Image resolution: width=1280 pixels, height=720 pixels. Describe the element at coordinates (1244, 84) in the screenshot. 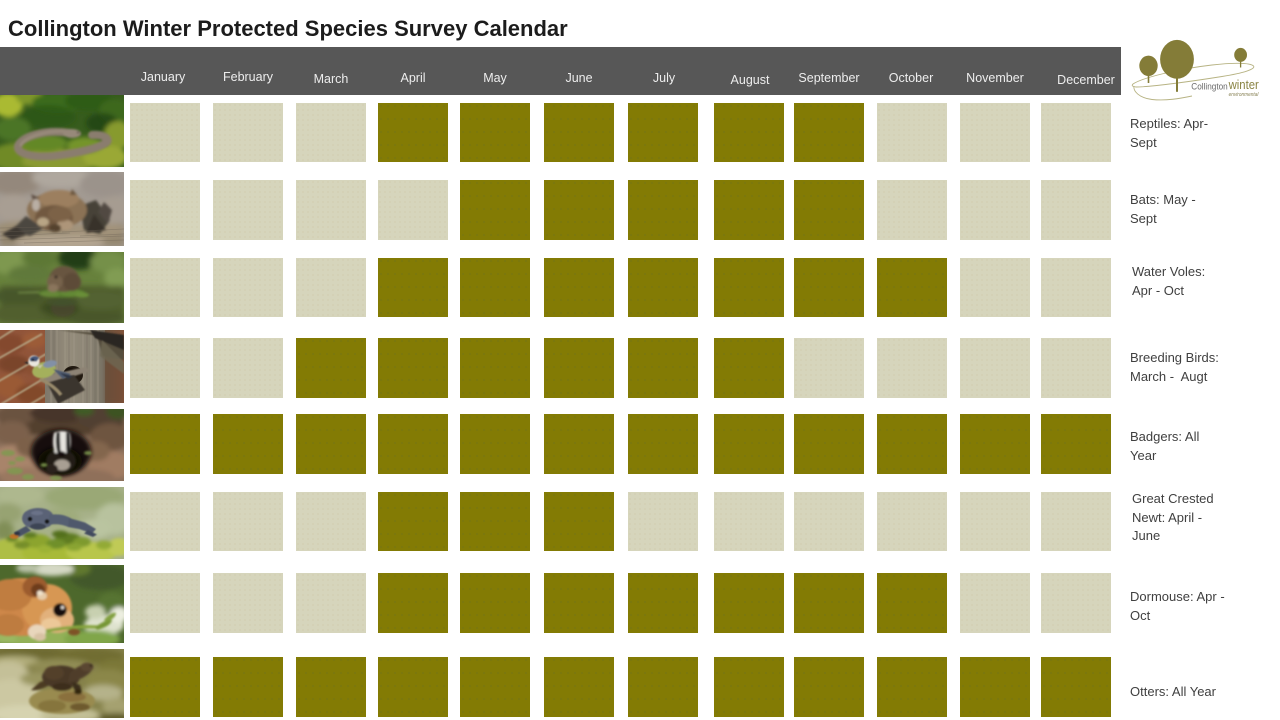

I see `svg-text: winter` at that location.